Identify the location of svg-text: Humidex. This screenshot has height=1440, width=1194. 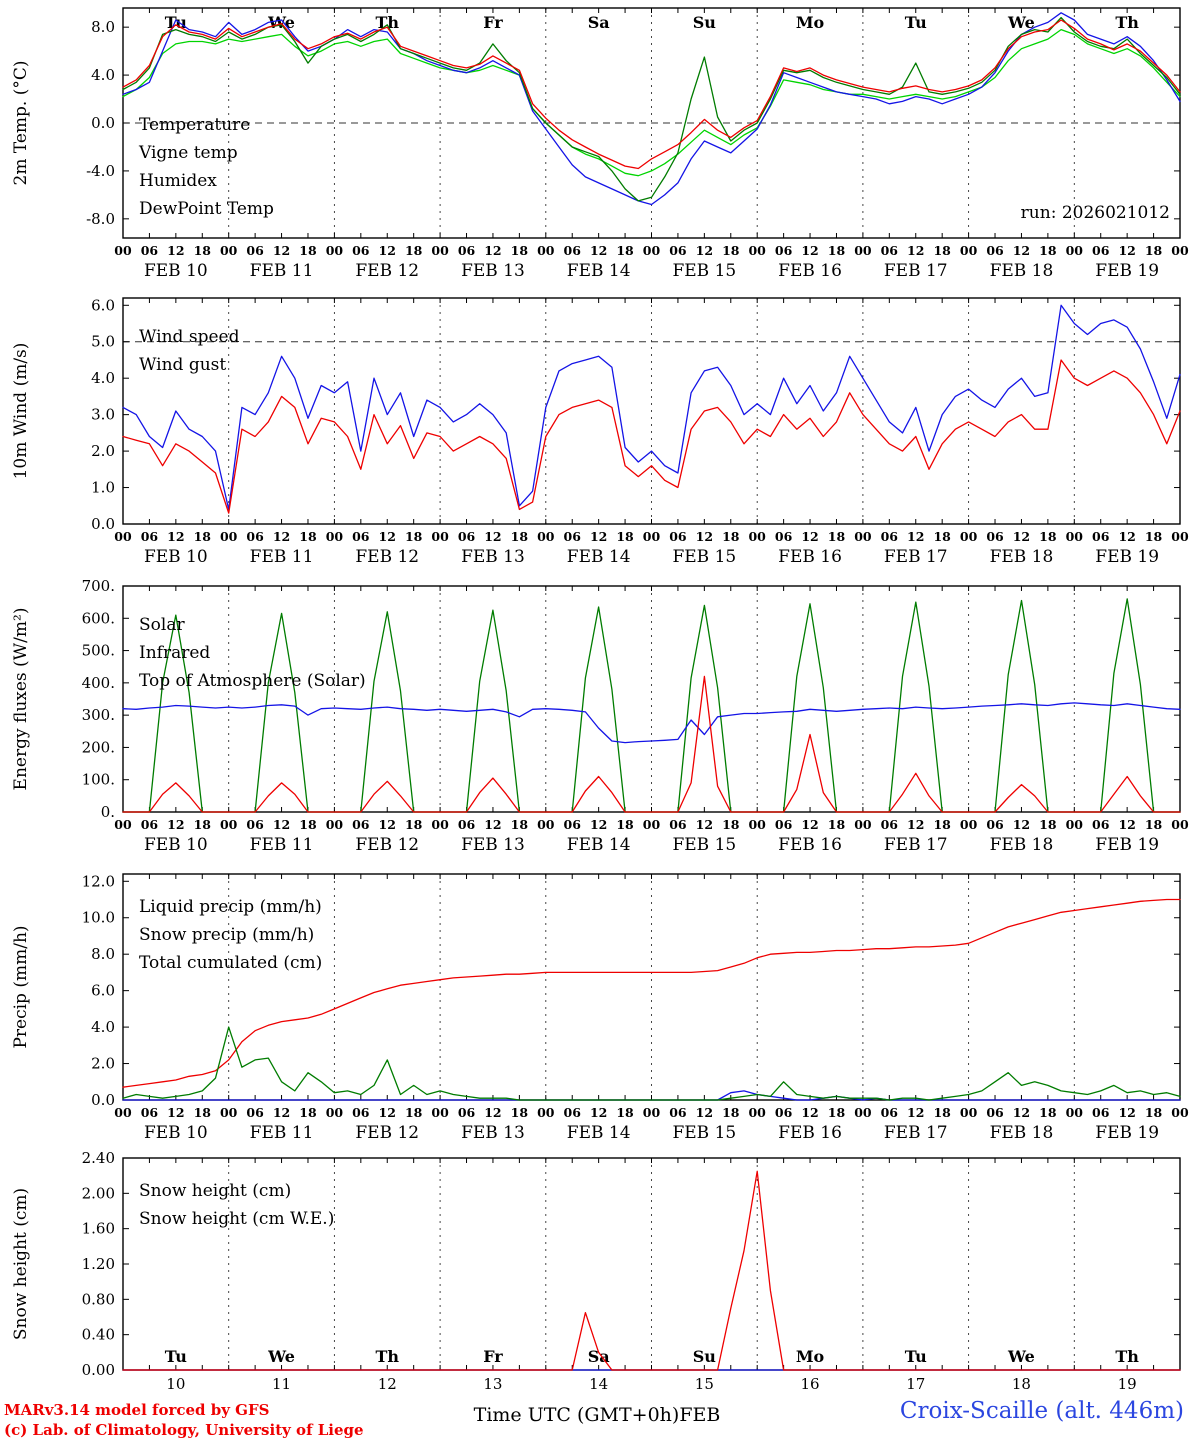
(178, 181).